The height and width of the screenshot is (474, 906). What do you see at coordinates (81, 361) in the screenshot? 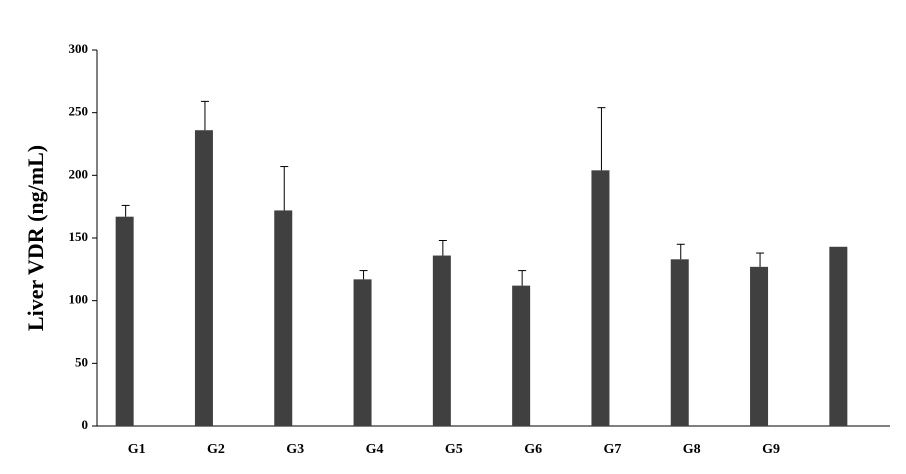
I see `y-tick-label: 50` at bounding box center [81, 361].